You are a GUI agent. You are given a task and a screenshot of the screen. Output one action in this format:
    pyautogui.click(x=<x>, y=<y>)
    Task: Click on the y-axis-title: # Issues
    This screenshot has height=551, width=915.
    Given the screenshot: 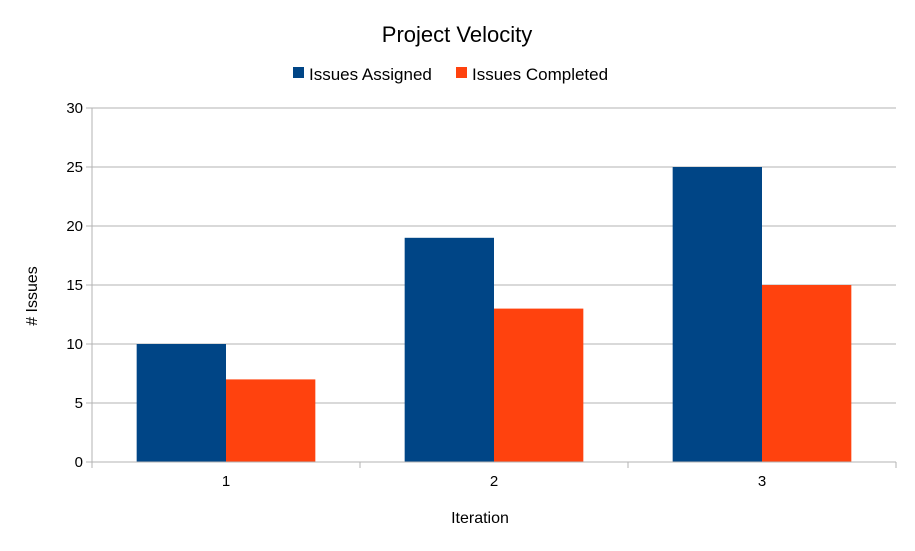 What is the action you would take?
    pyautogui.click(x=32, y=296)
    